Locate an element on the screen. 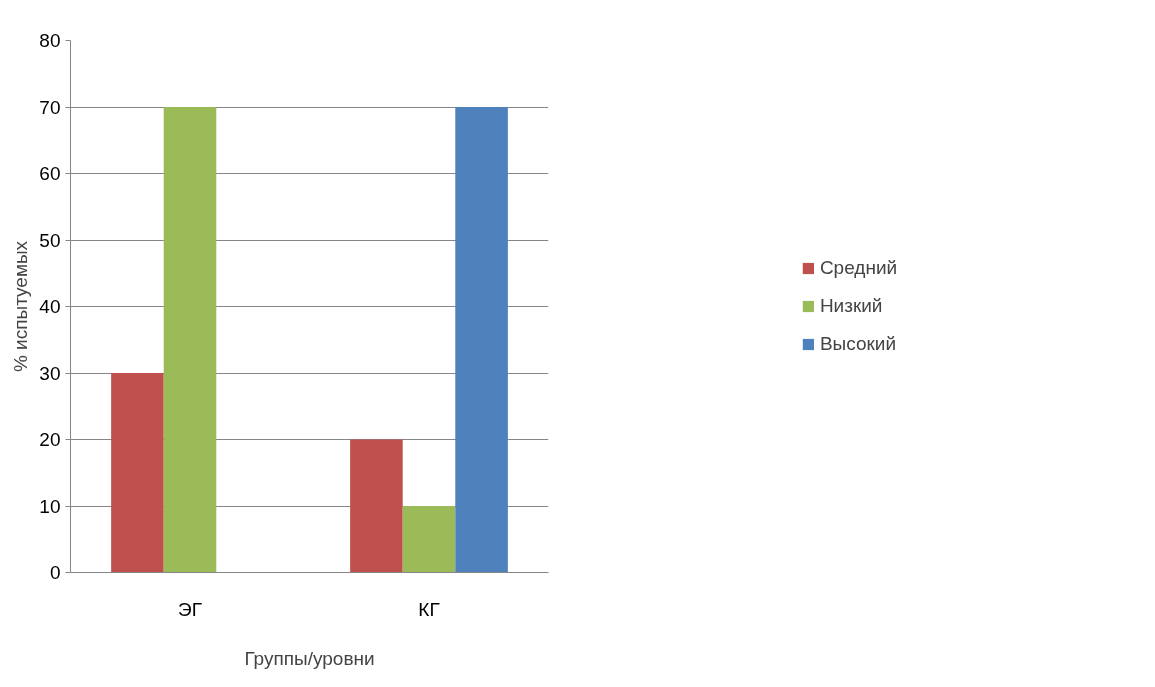 This screenshot has width=1155, height=687. y-tick-label: 80 is located at coordinates (50, 40).